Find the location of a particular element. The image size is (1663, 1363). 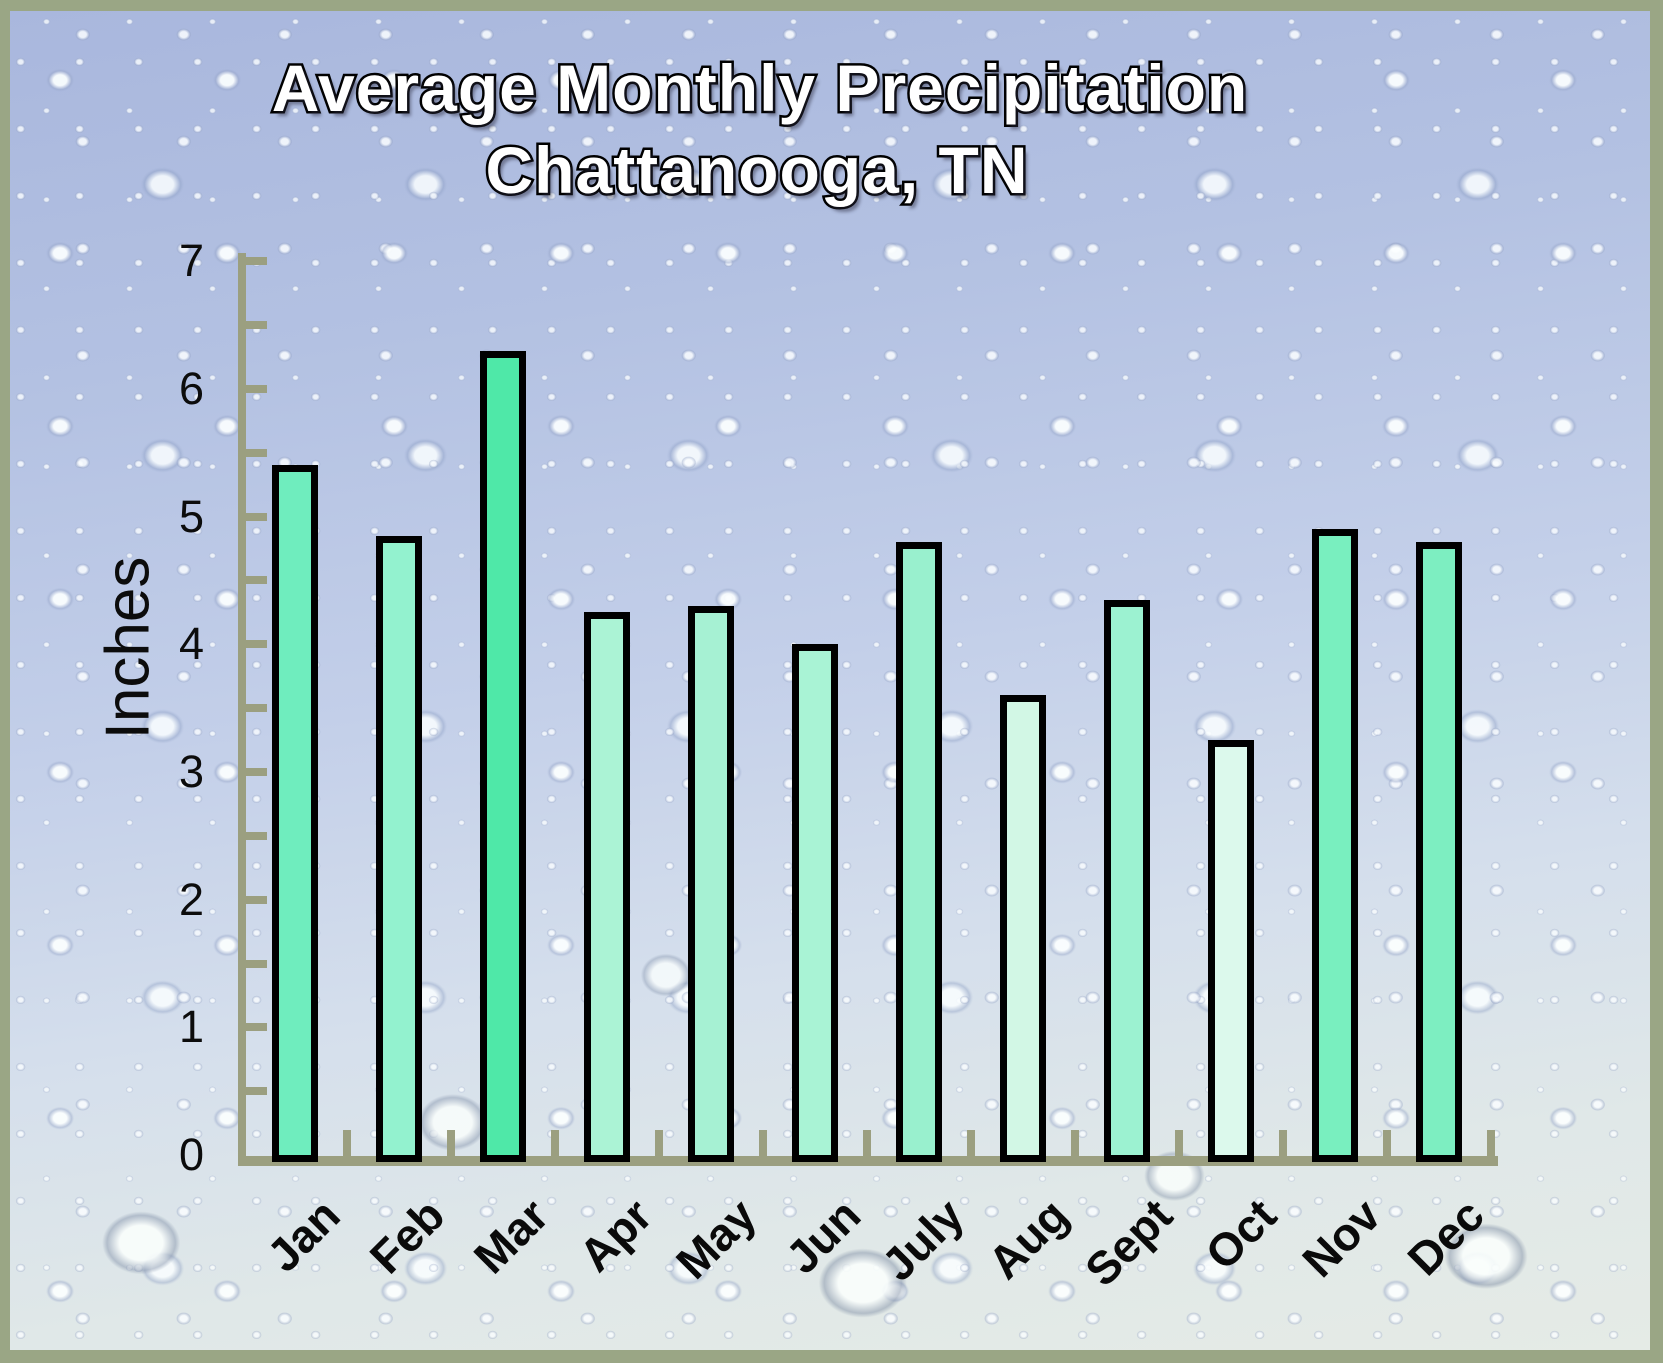

x-axis-line is located at coordinates (868, 1161).